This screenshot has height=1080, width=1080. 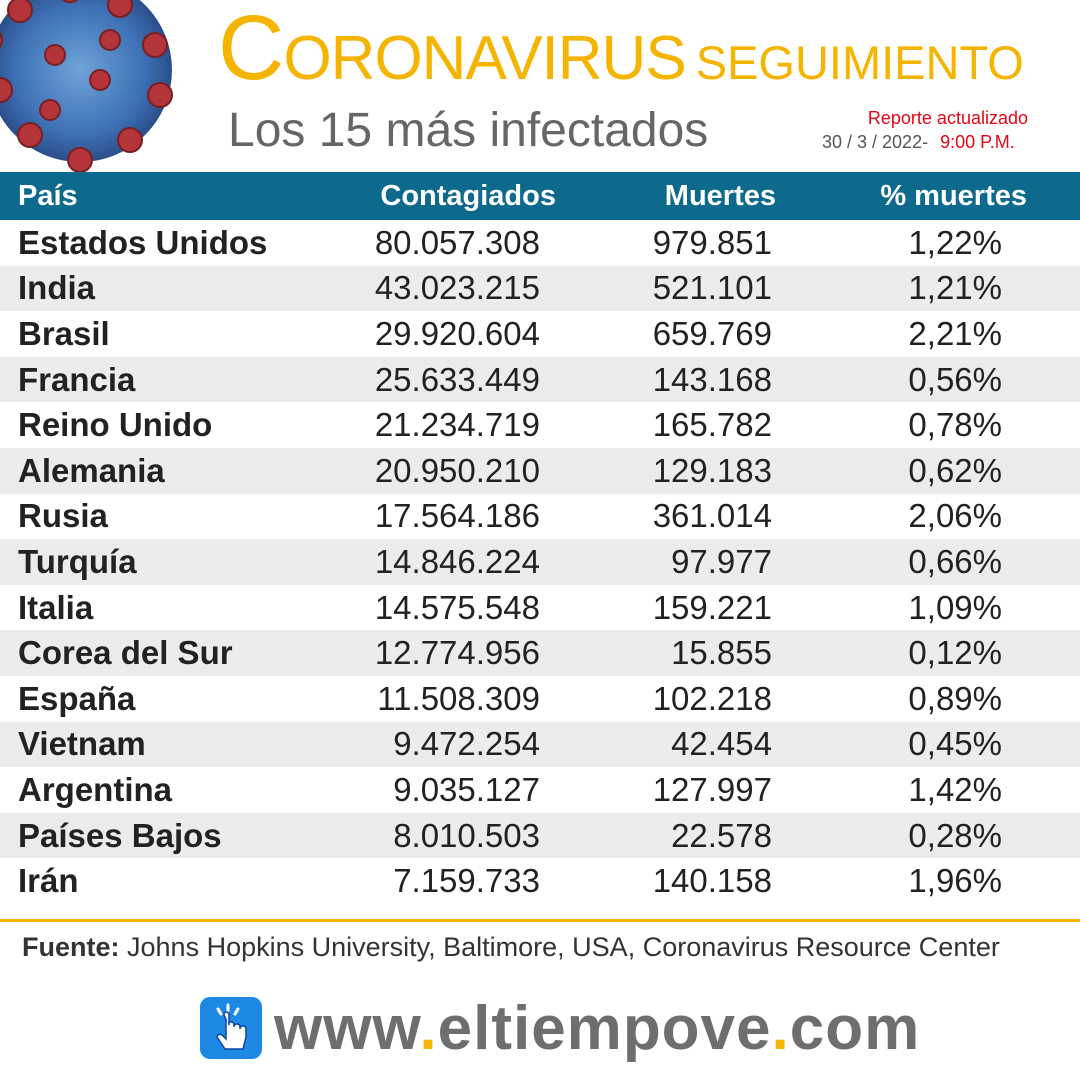 What do you see at coordinates (955, 698) in the screenshot?
I see `pct-cell: 0,89%` at bounding box center [955, 698].